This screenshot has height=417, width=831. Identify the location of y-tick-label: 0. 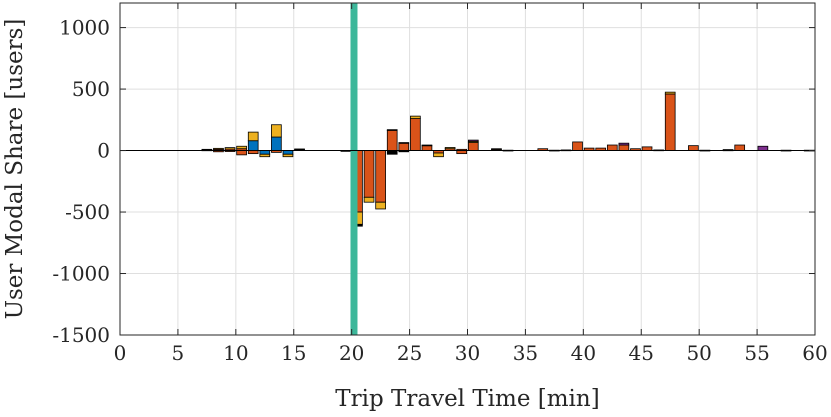
(103, 151).